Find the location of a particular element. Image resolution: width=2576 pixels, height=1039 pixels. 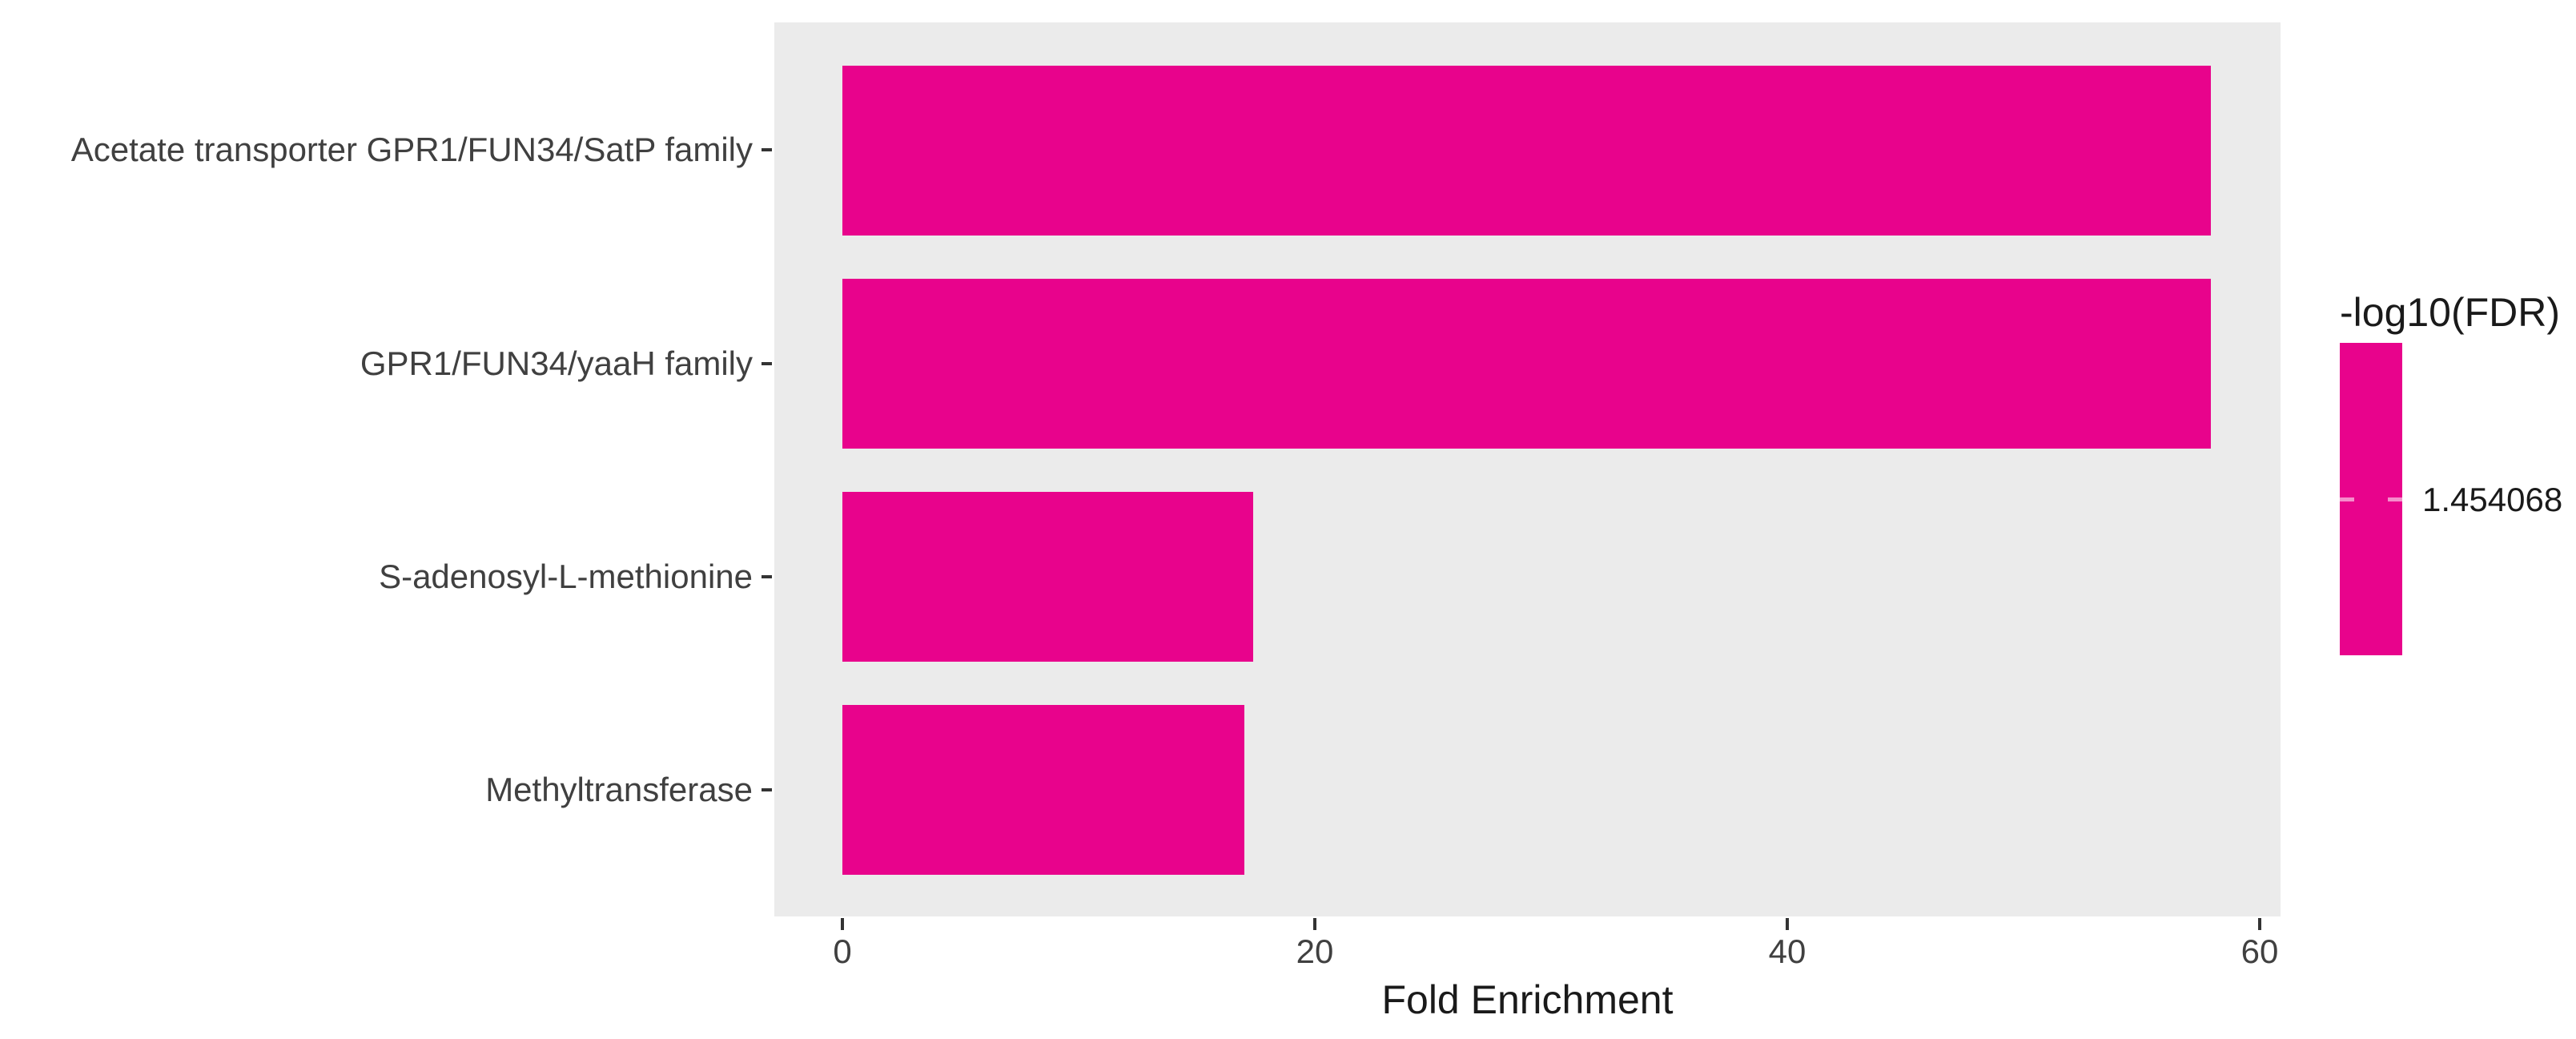

y-axis-label-s-adenosyl-l-methionine: S-adenosyl-L-methionine is located at coordinates (566, 577).